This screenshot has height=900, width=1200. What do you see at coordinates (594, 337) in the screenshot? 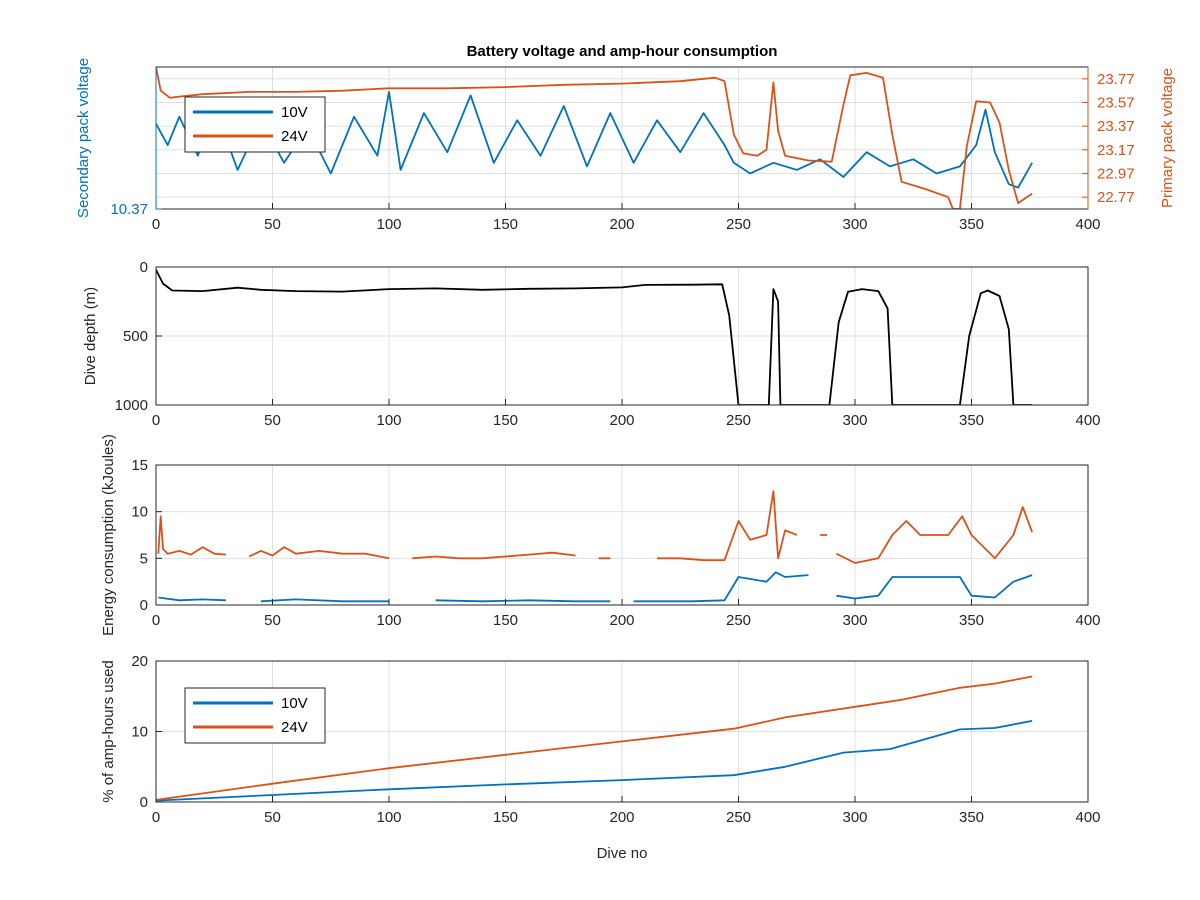
I see `series-line-depth` at bounding box center [594, 337].